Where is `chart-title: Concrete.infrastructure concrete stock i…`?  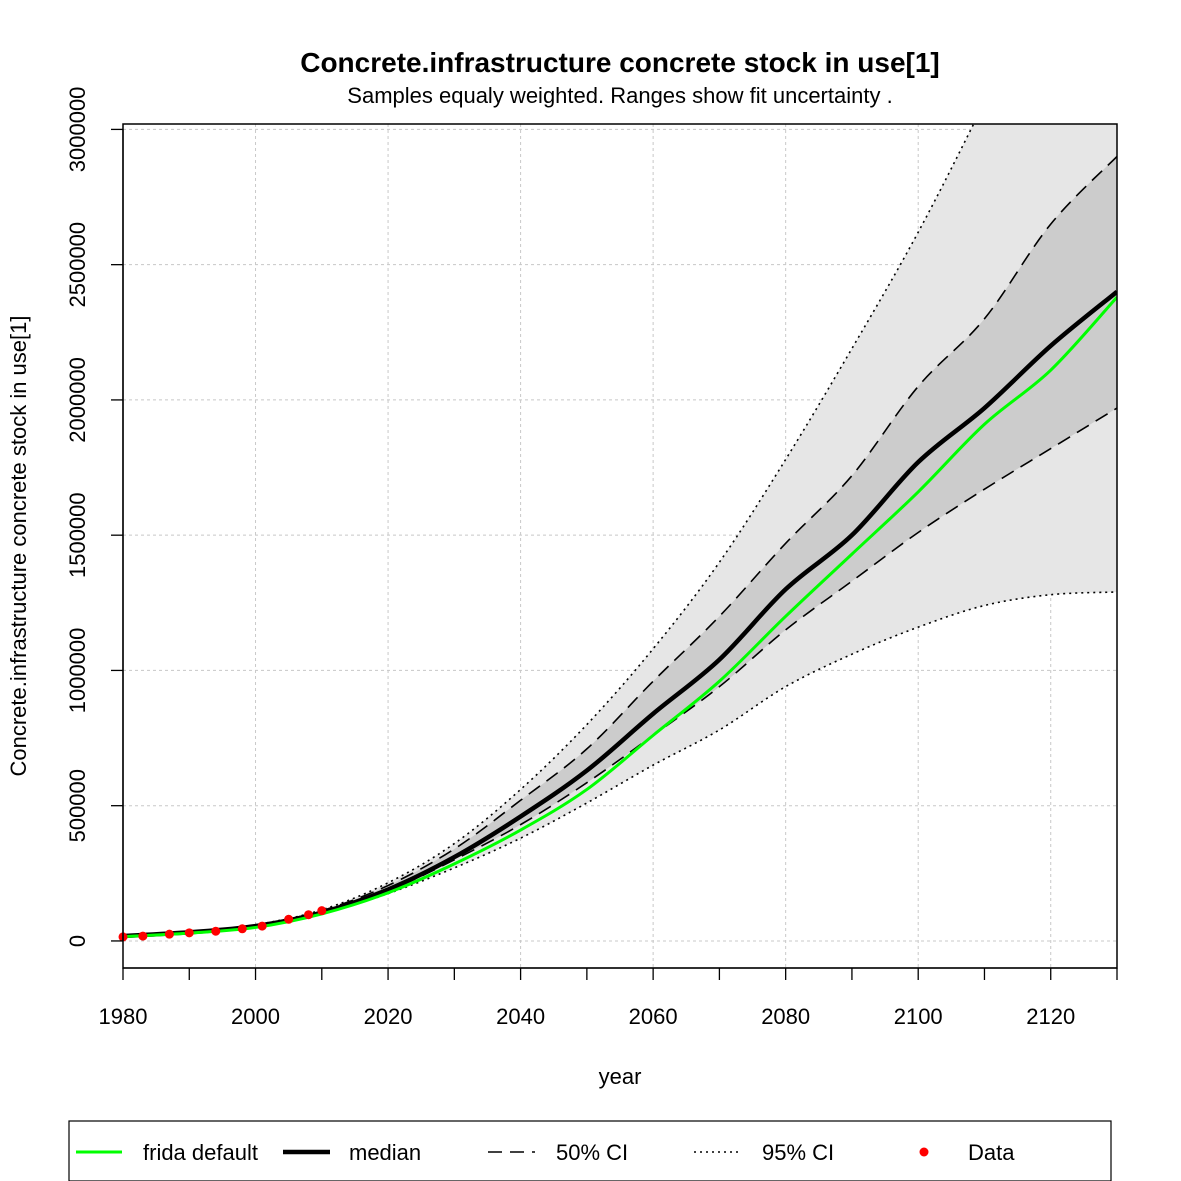
chart-title: Concrete.infrastructure concrete stock i… is located at coordinates (620, 62).